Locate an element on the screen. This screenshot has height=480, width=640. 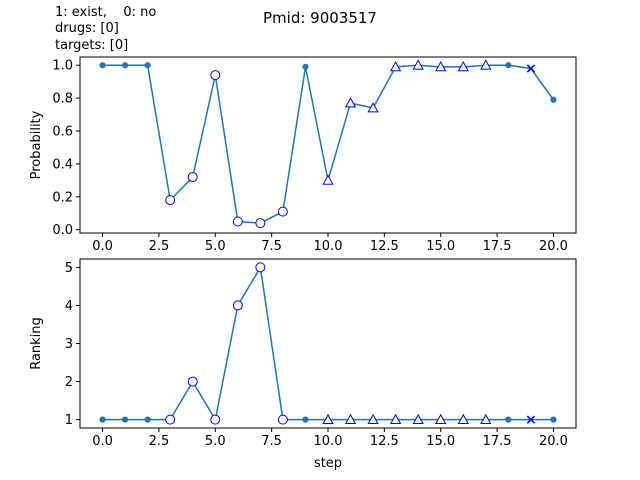
probability-y-tick-label: 0.0 is located at coordinates (62, 230).